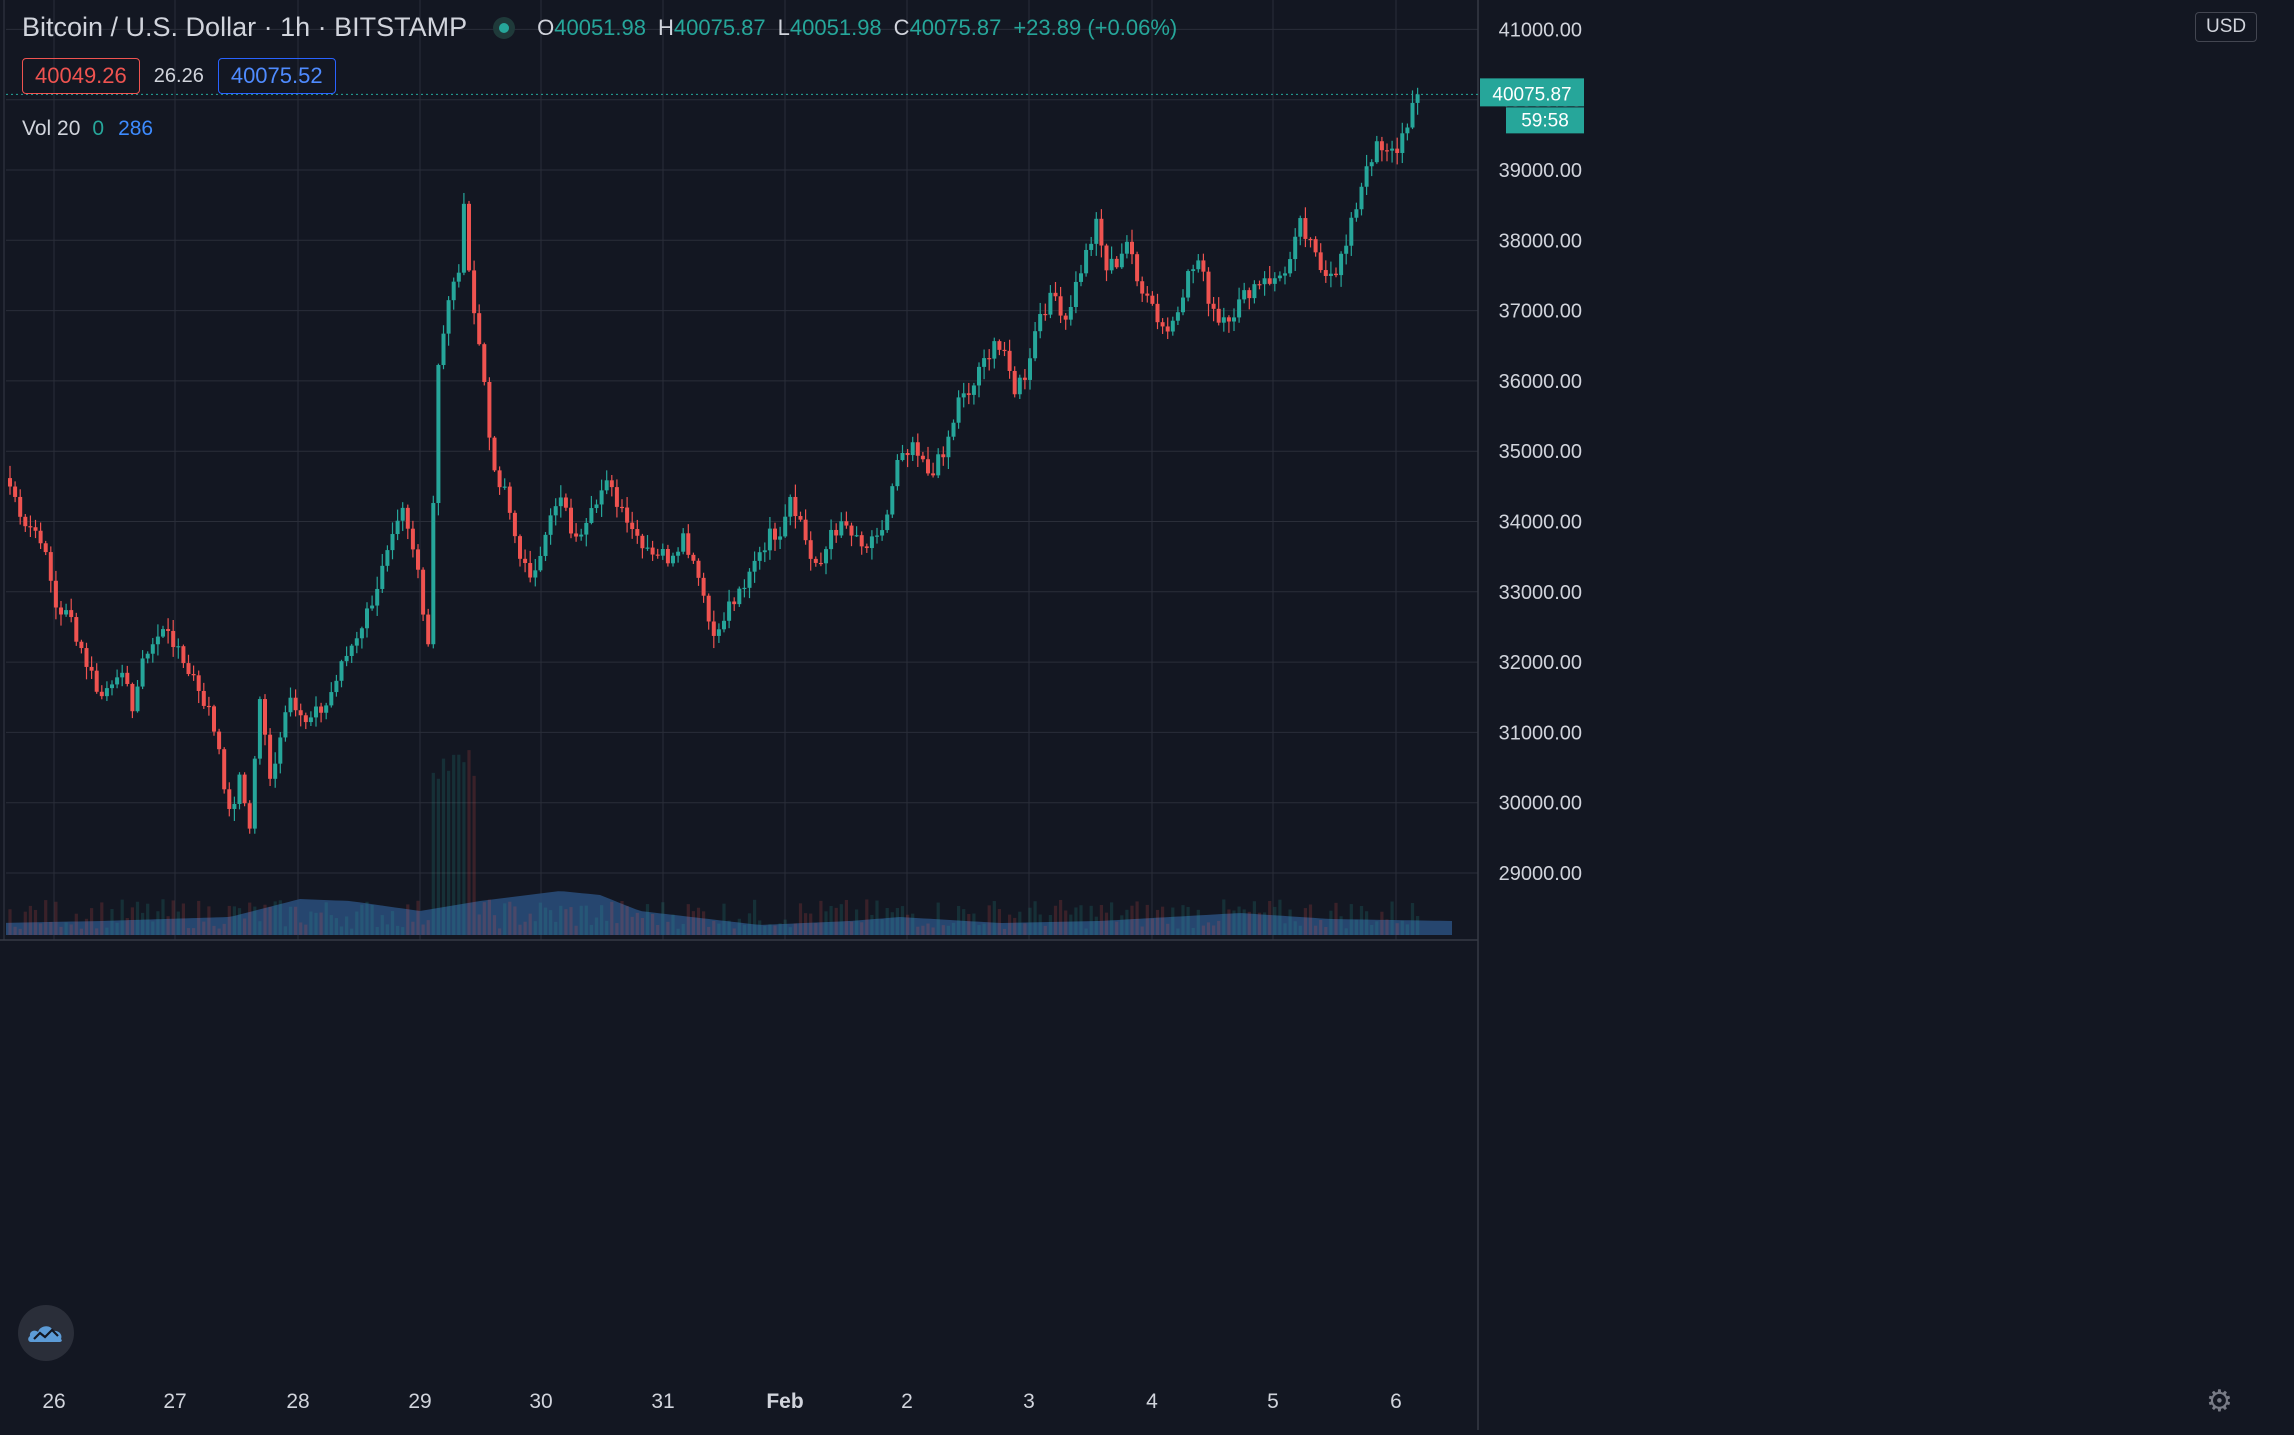 The width and height of the screenshot is (2294, 1435). Describe the element at coordinates (1540, 241) in the screenshot. I see `price-tick-label: 38000.00` at that location.